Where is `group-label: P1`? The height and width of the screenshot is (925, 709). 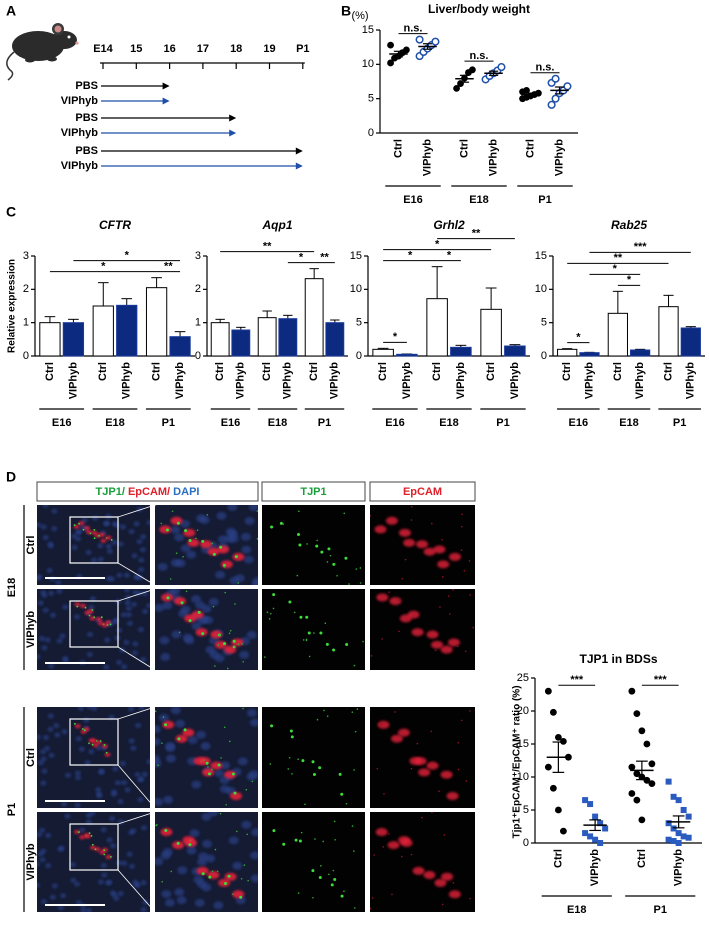
group-label: P1 is located at coordinates (544, 200).